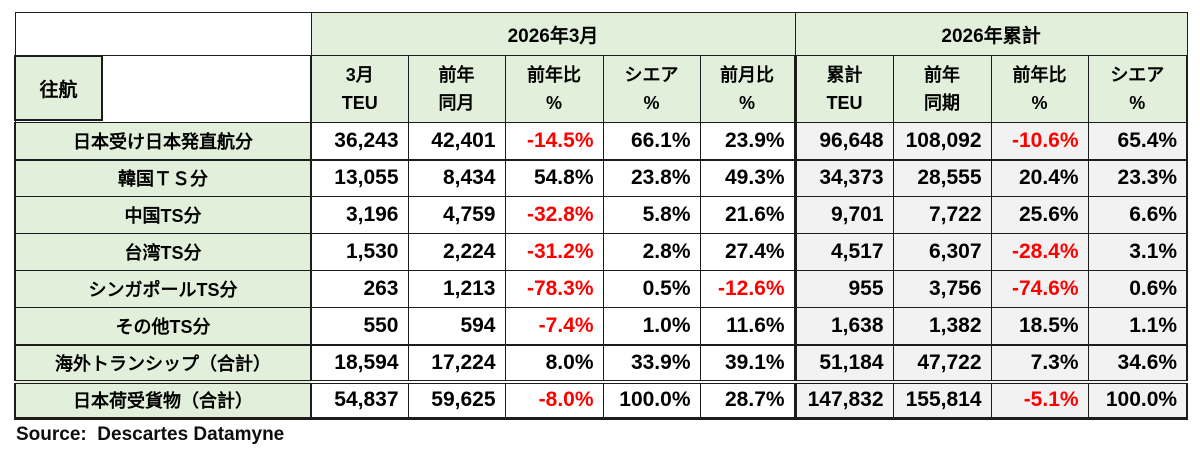 Image resolution: width=1200 pixels, height=458 pixels. Describe the element at coordinates (1138, 400) in the screenshot. I see `value-cell: 100.0%` at that location.